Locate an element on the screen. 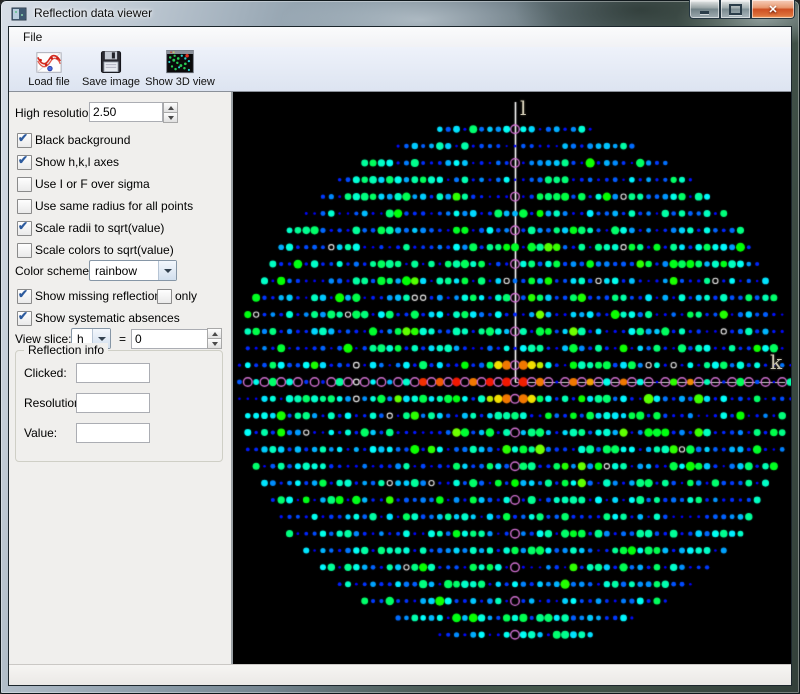 This screenshot has width=800, height=694. checkbox-label: Scale colors to sqrt(value) is located at coordinates (104, 250).